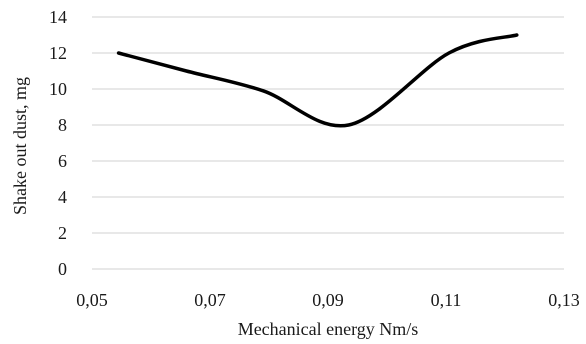  Describe the element at coordinates (62, 197) in the screenshot. I see `y-tick-label: 4` at that location.